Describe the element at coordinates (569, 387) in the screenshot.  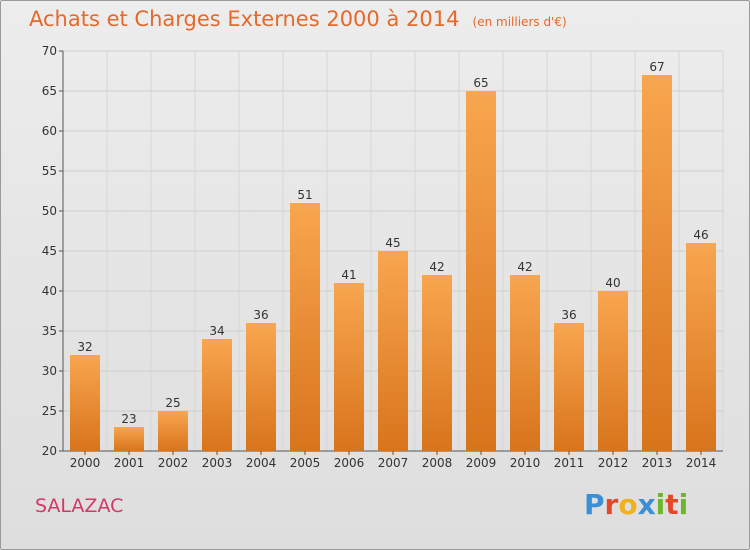
I see `bar-2011` at that location.